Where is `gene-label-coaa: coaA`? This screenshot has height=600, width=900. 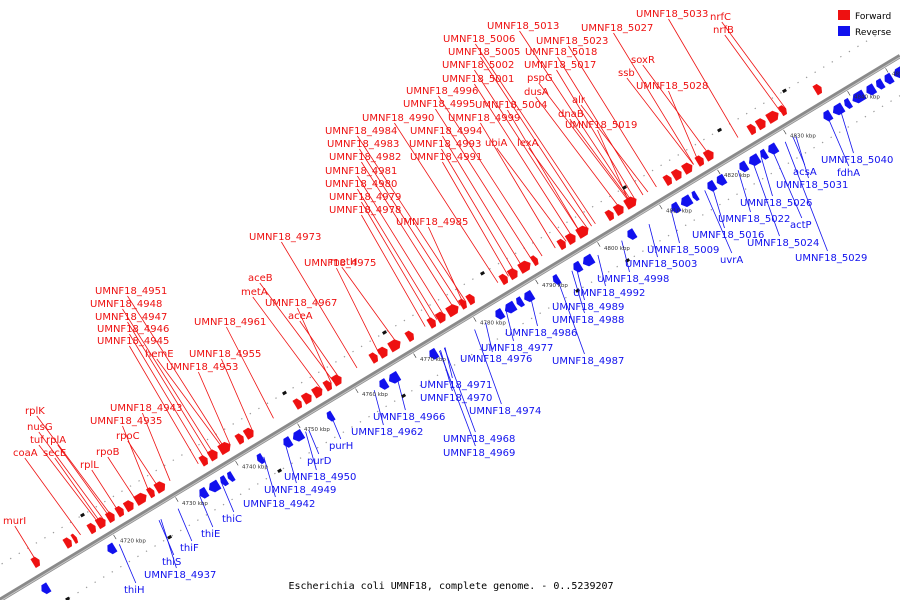 gene-label-coaa: coaA is located at coordinates (25, 453).